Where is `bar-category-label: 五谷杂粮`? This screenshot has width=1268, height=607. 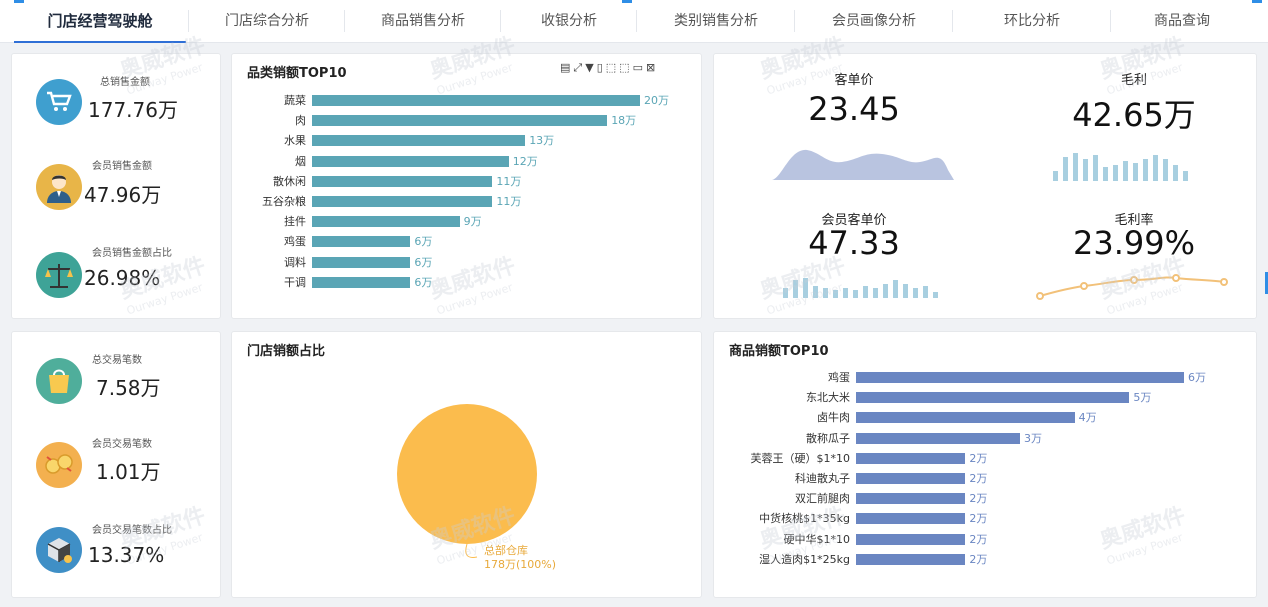 bar-category-label: 五谷杂粮 is located at coordinates (284, 201).